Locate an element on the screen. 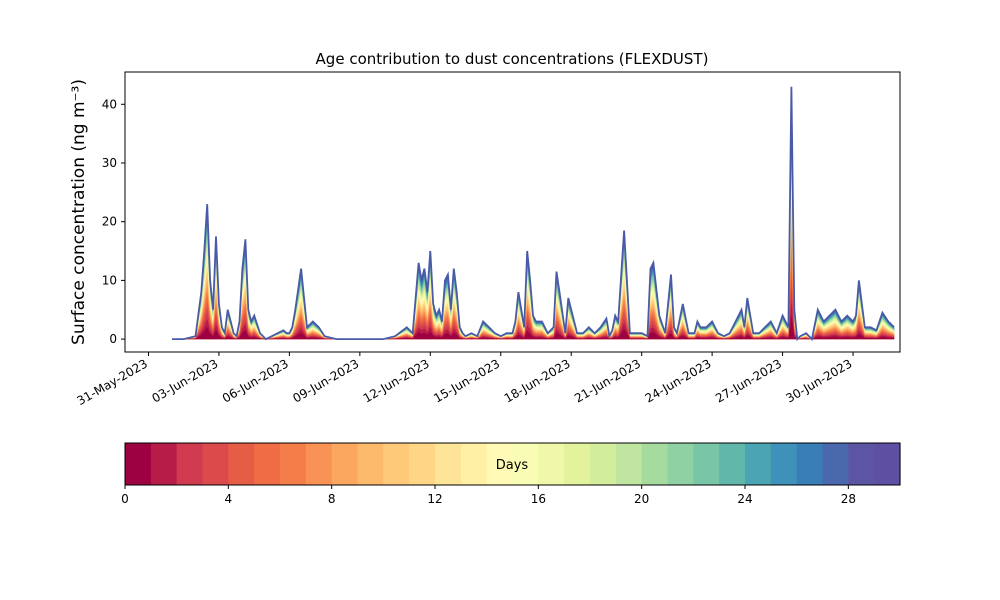  colorbar-label: Days is located at coordinates (512, 465).